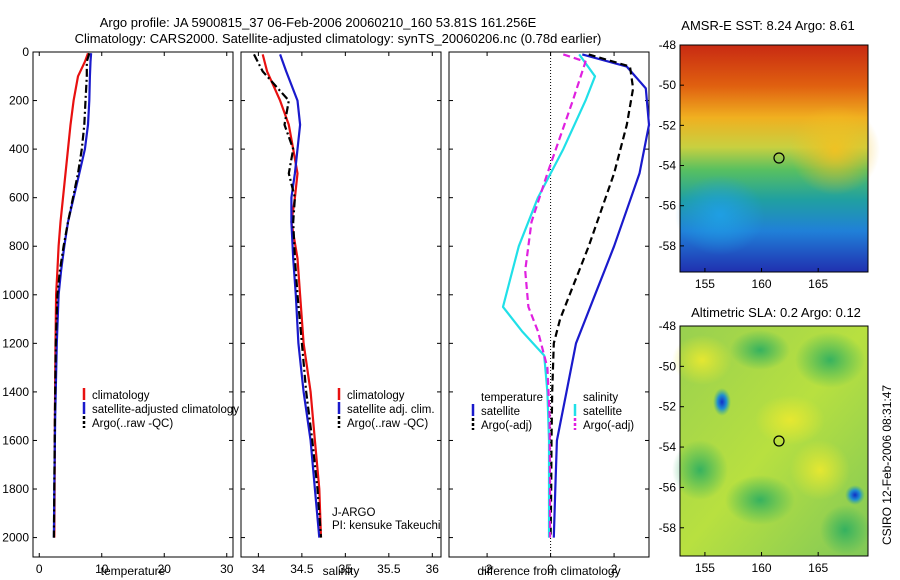  What do you see at coordinates (19, 198) in the screenshot?
I see `y-tick-label: 600` at bounding box center [19, 198].